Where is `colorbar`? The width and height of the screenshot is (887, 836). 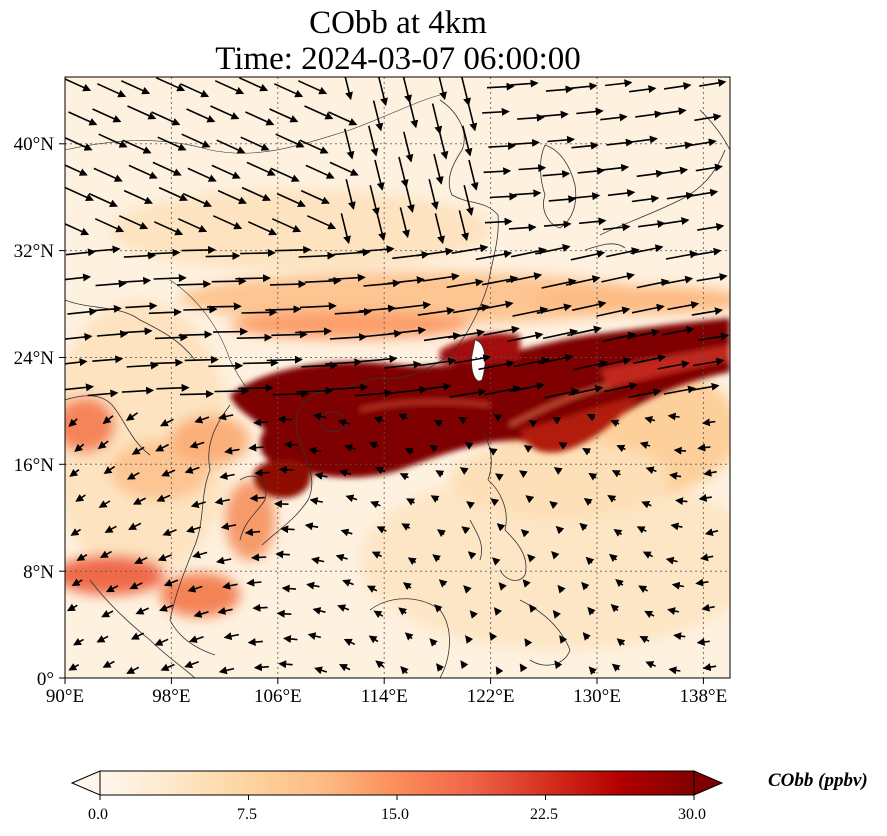
colorbar is located at coordinates (397, 785).